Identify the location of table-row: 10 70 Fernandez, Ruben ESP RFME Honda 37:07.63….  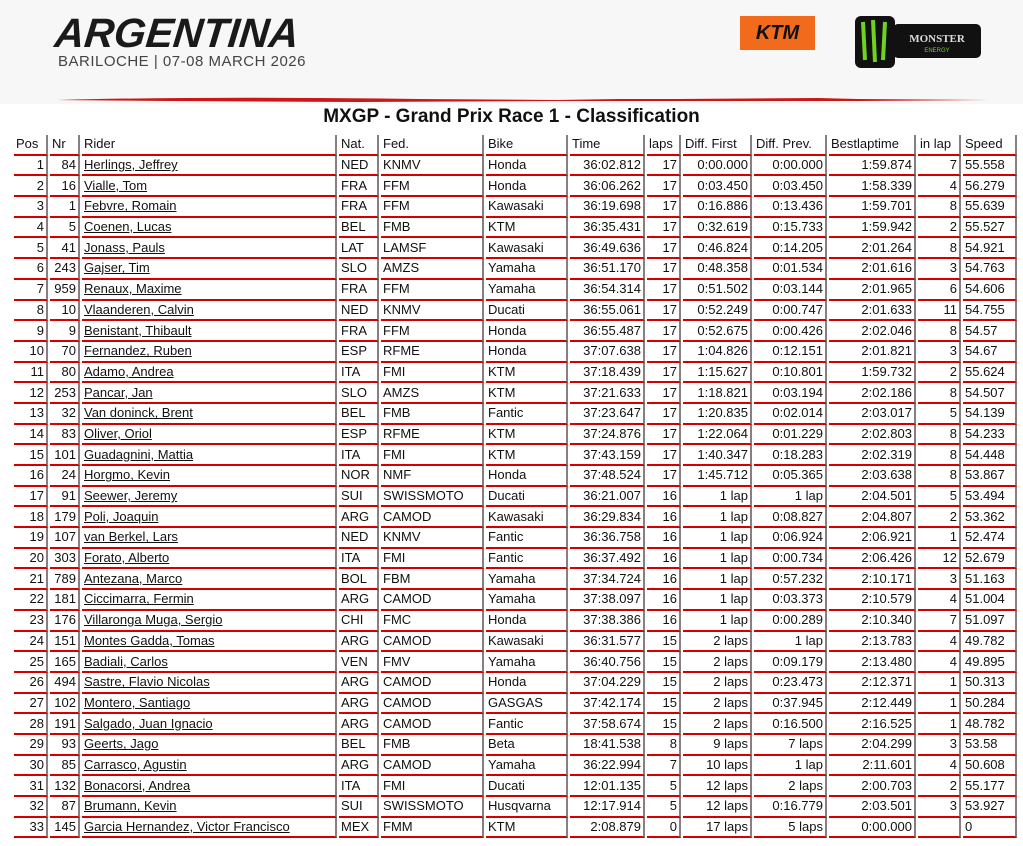
(515, 352).